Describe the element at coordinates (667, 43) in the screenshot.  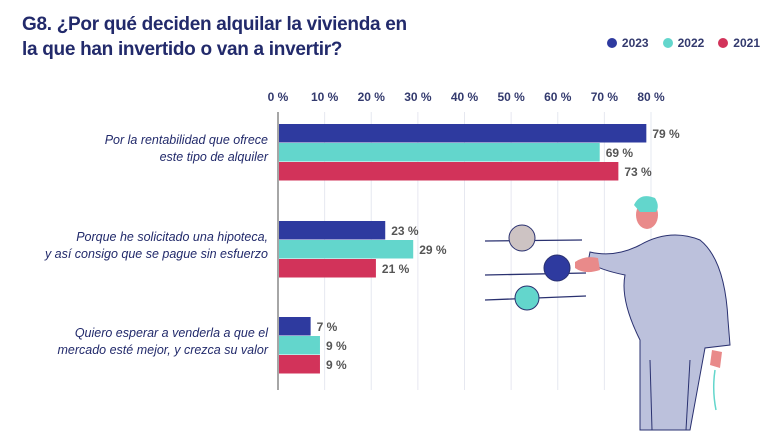
I see `legend-swatch-2022` at that location.